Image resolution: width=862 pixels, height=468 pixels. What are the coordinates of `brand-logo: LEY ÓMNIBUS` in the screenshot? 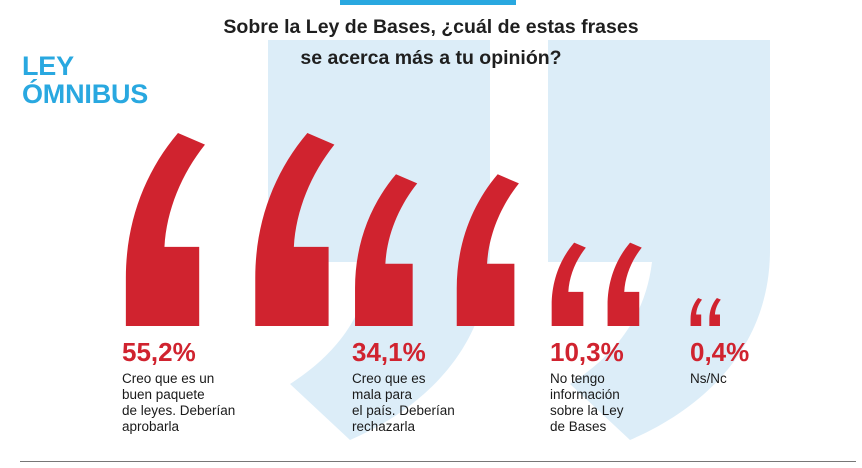 It's located at (122, 80).